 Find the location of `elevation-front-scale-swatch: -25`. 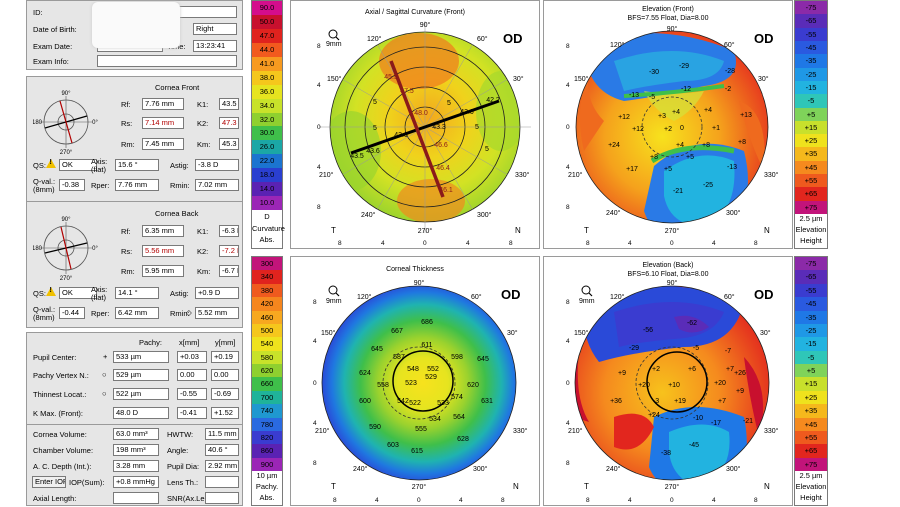

elevation-front-scale-swatch: -25 is located at coordinates (811, 74).